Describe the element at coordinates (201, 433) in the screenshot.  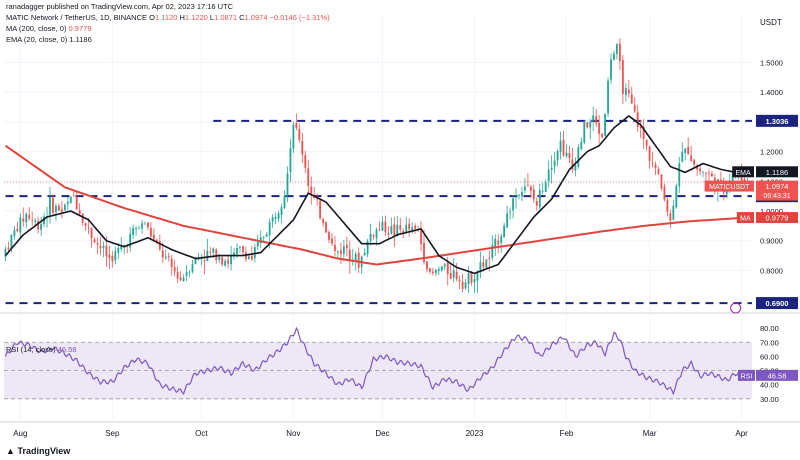
I see `time-tick-label: Oct` at that location.